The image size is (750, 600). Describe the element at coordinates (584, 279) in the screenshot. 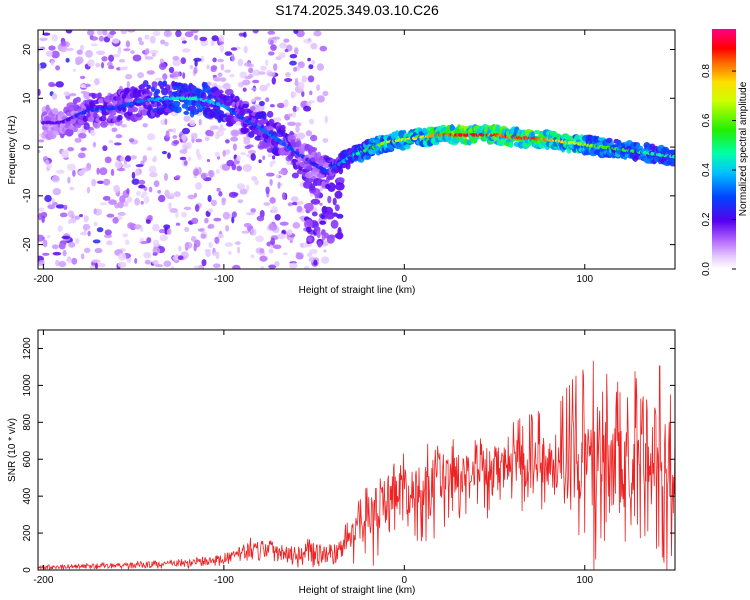

I see `x-tick-label: 100` at that location.